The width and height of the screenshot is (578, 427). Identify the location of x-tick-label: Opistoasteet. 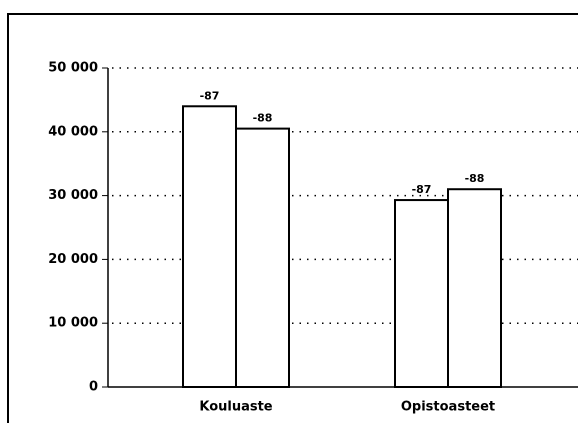
(448, 407).